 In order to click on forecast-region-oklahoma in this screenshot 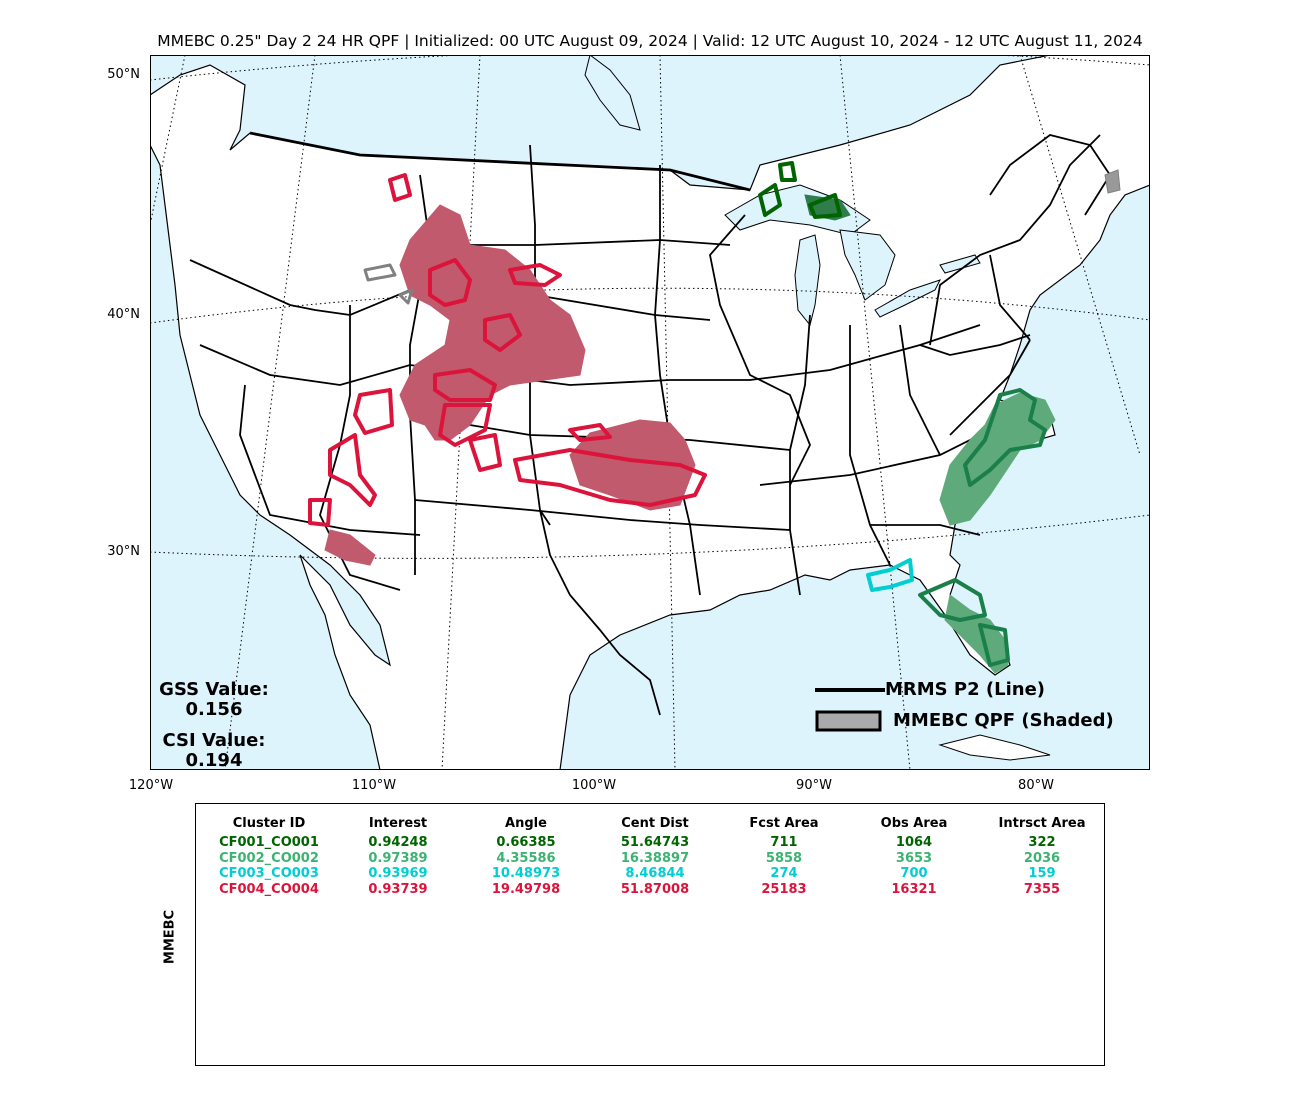, I will do `click(632, 465)`.